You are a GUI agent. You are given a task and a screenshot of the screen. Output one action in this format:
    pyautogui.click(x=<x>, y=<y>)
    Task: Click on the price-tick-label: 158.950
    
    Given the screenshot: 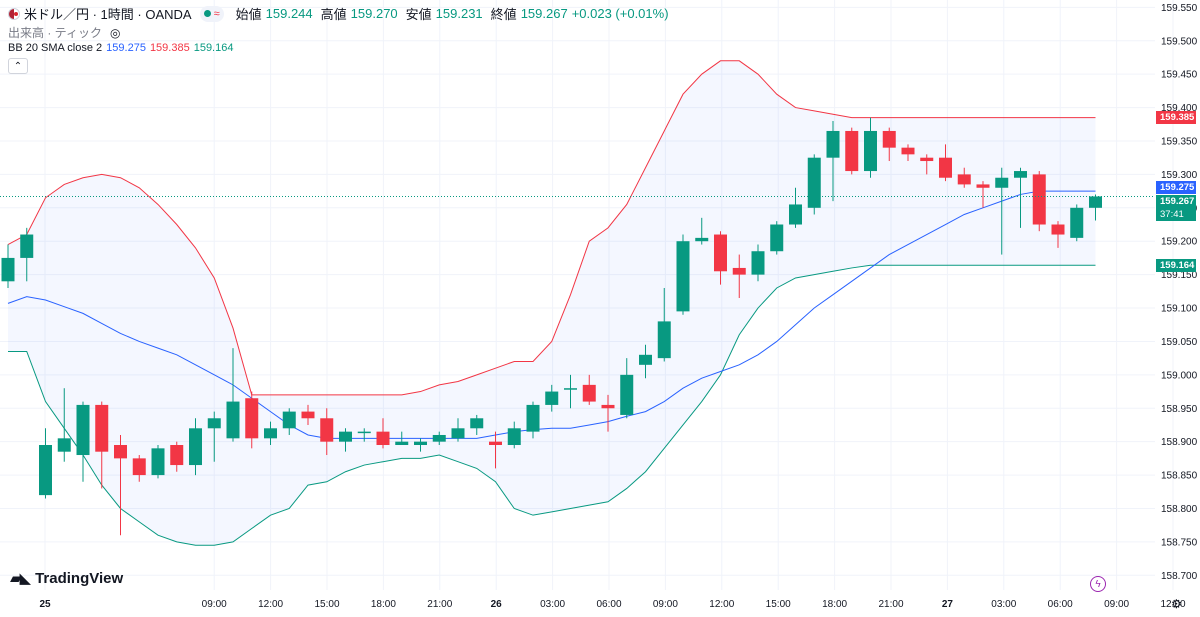 What is the action you would take?
    pyautogui.click(x=1179, y=409)
    